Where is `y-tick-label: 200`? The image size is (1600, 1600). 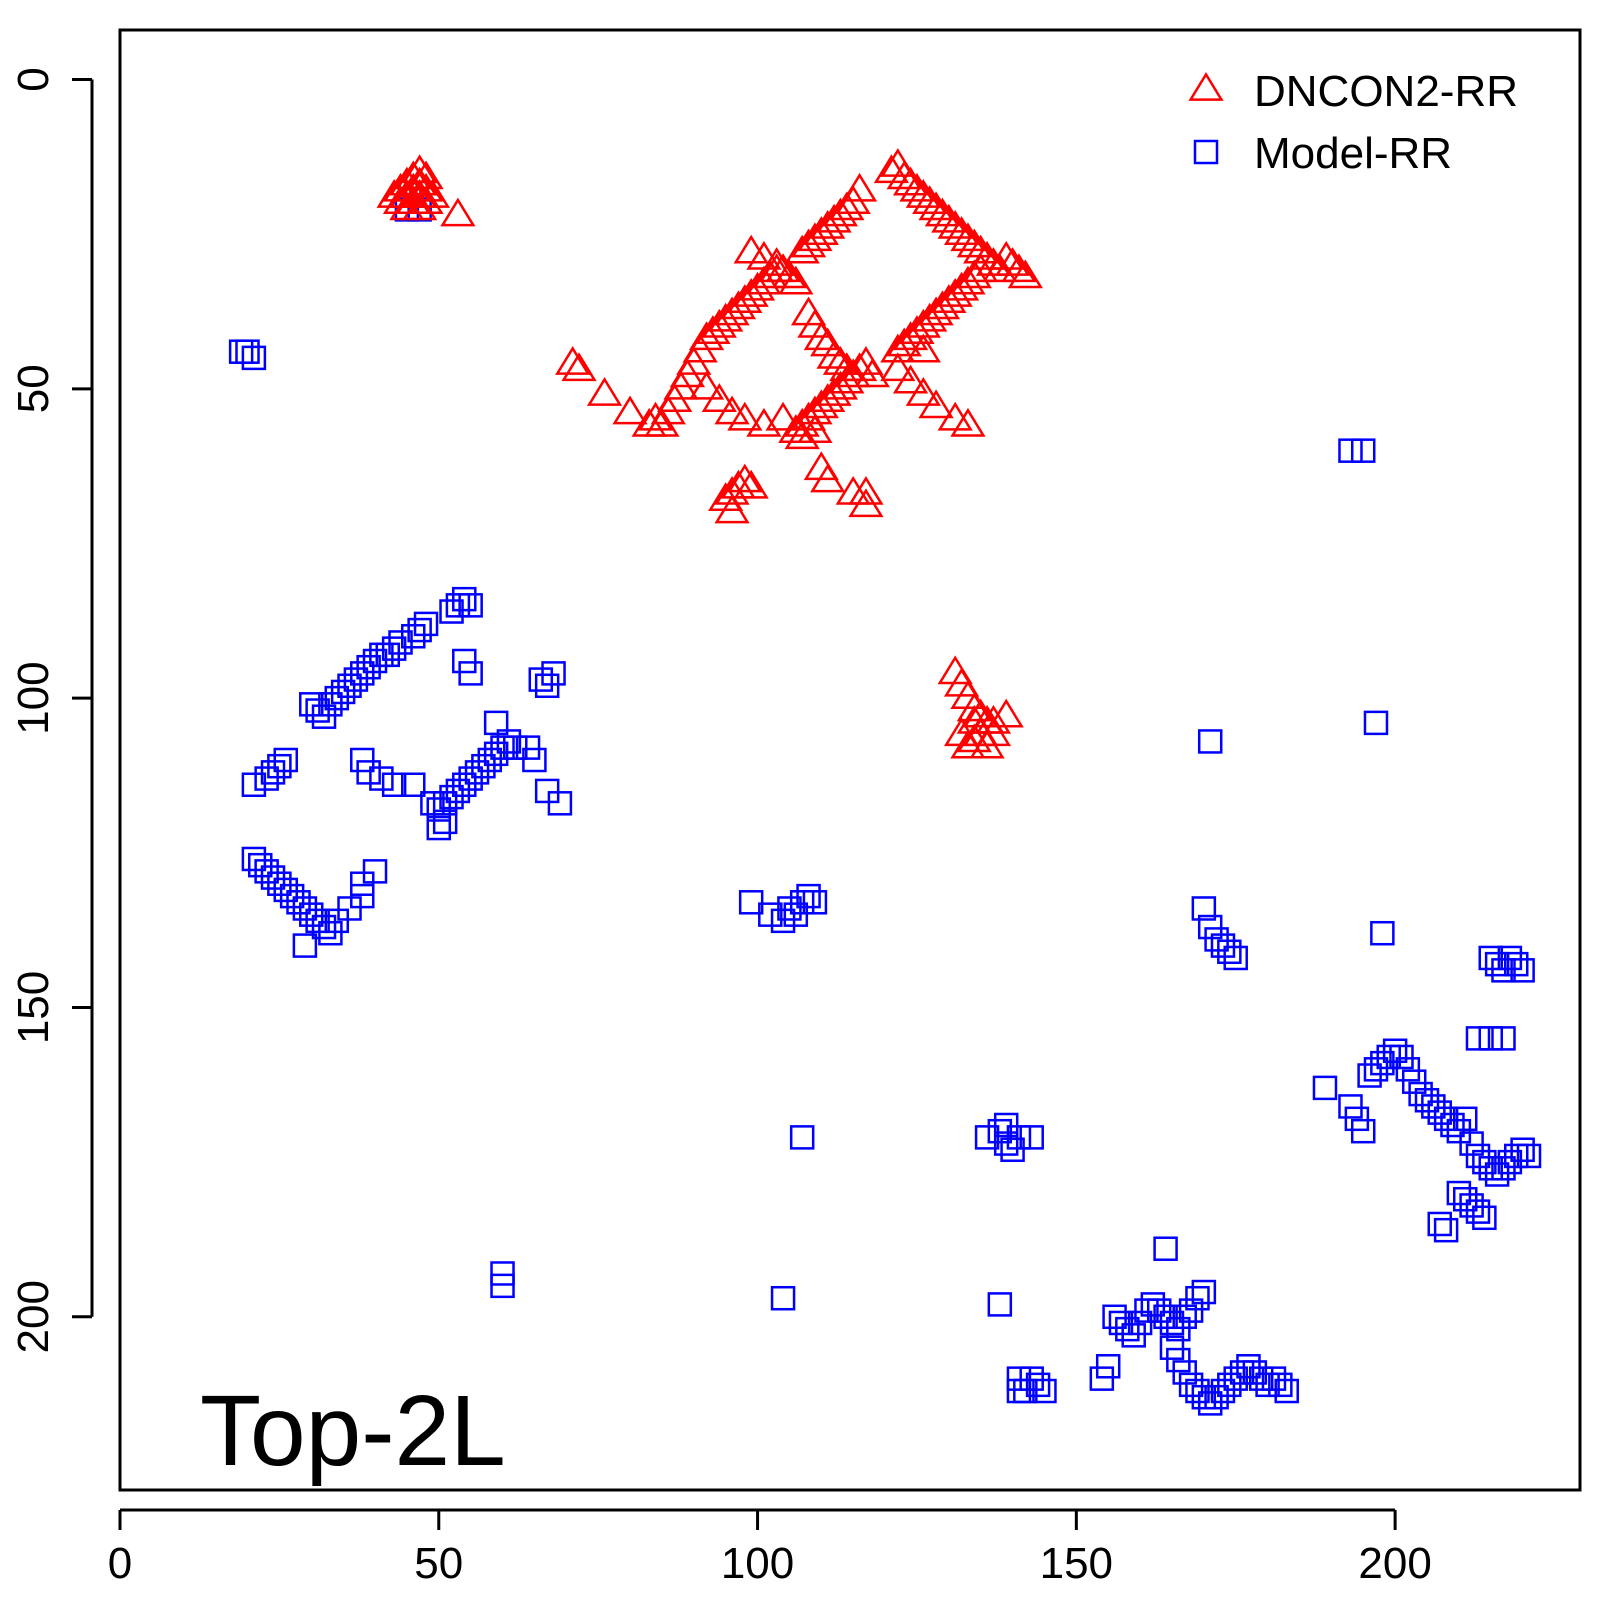
y-tick-label: 200 is located at coordinates (33, 1316).